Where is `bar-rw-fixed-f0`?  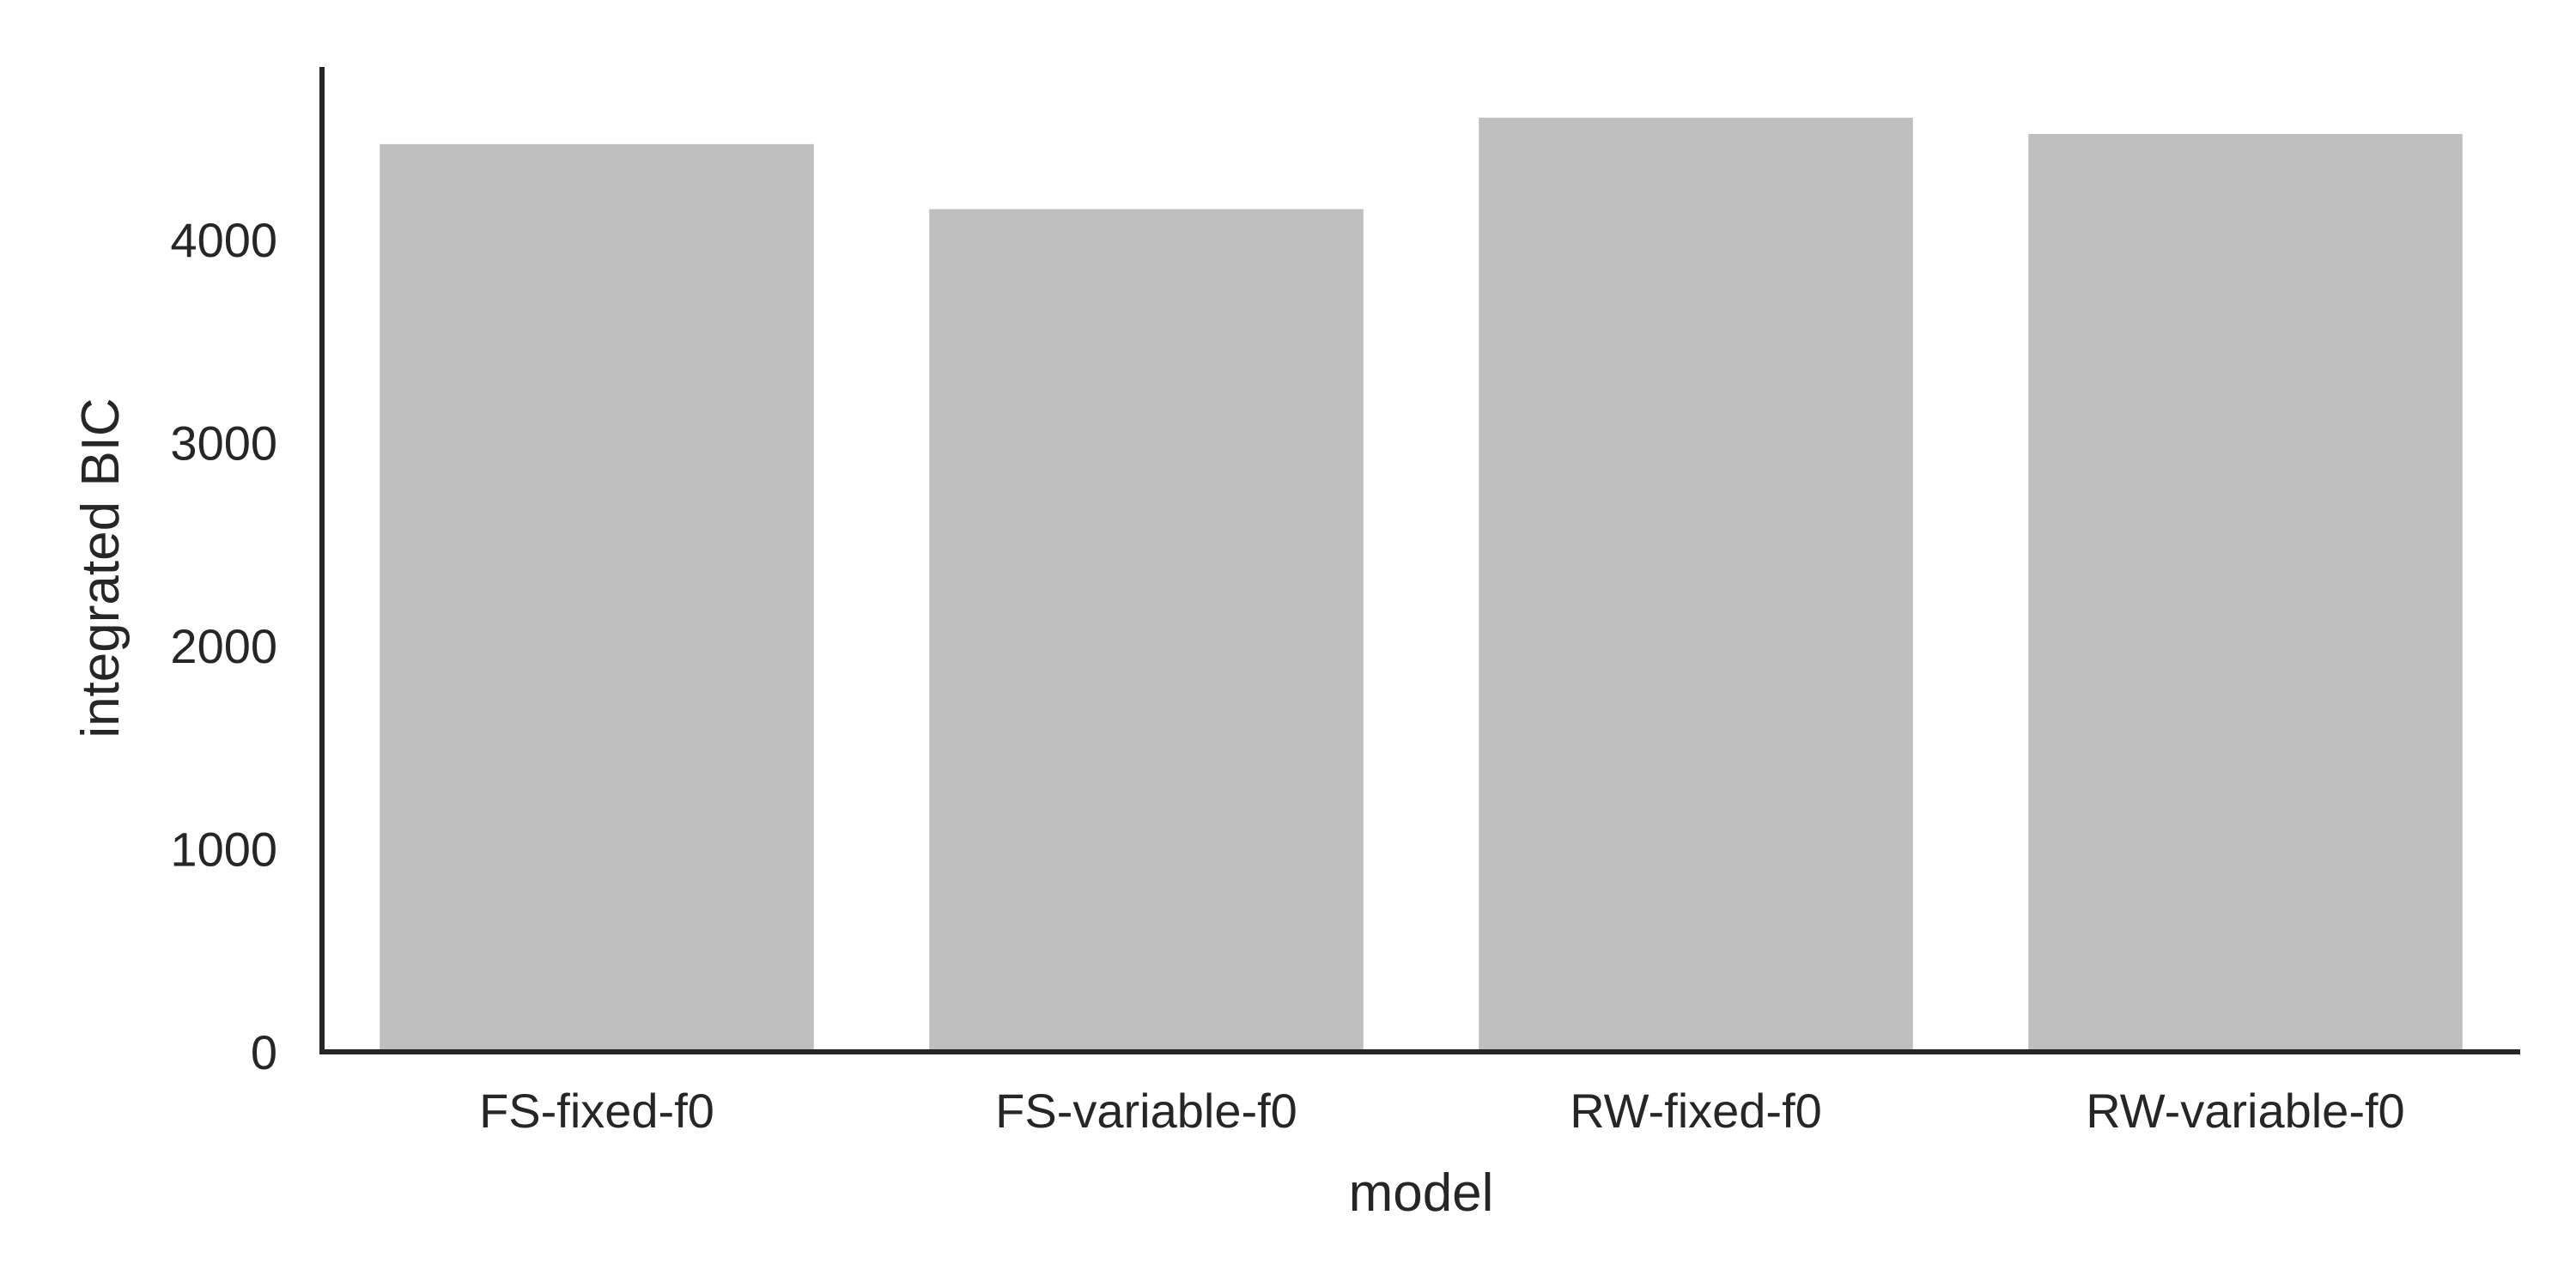 bar-rw-fixed-f0 is located at coordinates (1696, 585).